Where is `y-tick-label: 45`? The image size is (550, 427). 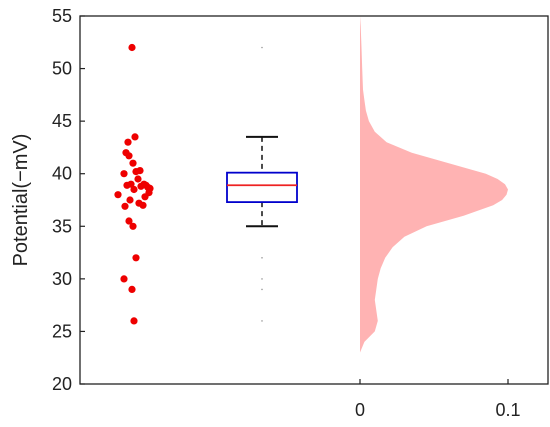
y-tick-label: 45 is located at coordinates (62, 121).